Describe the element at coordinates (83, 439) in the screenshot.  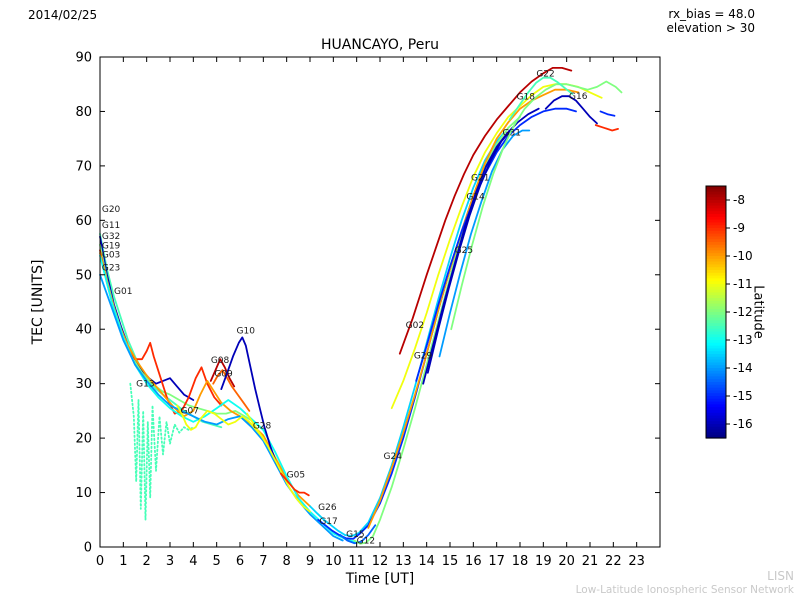
I see `y-tick-label: 20` at that location.